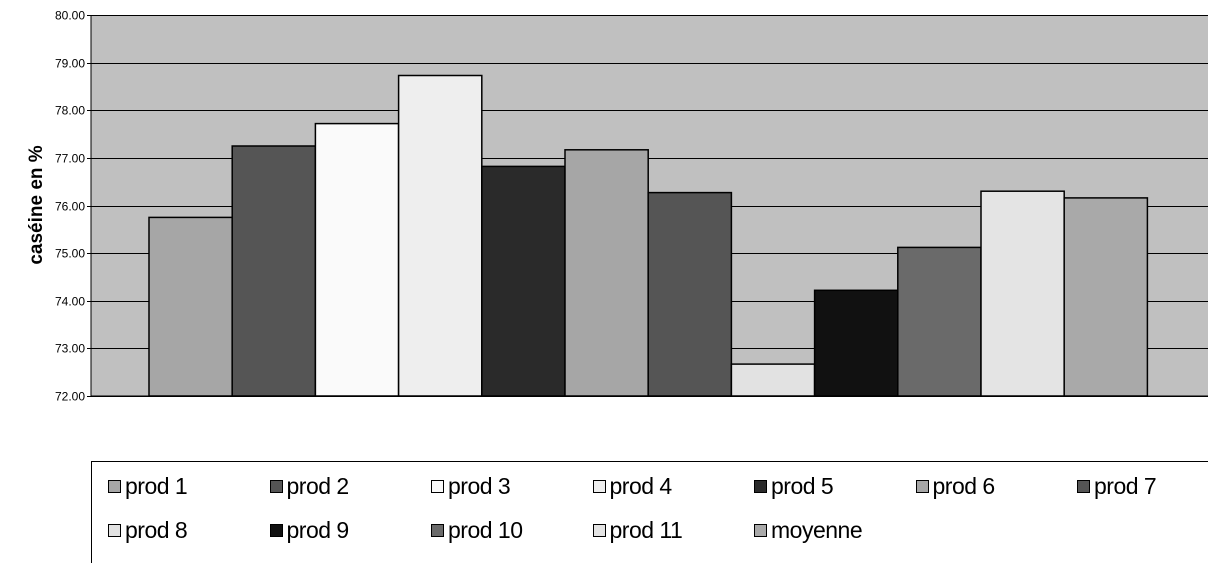  I want to click on y-tick-label: 80.00, so click(70, 16).